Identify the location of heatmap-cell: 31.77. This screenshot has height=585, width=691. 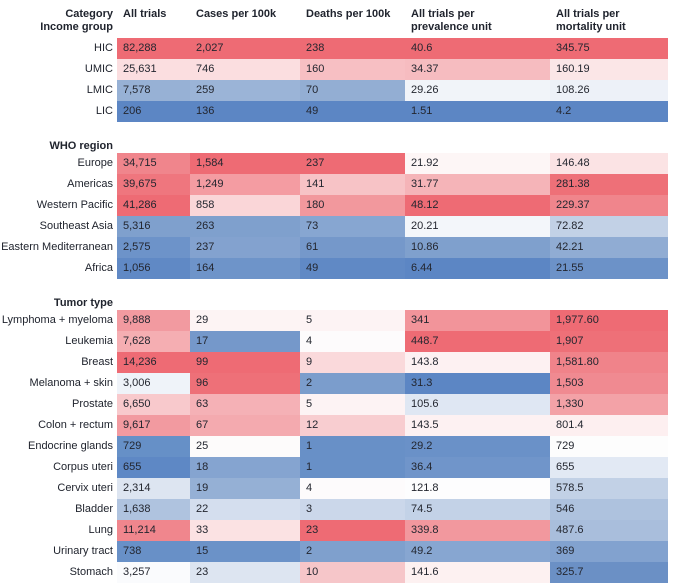
(477, 184).